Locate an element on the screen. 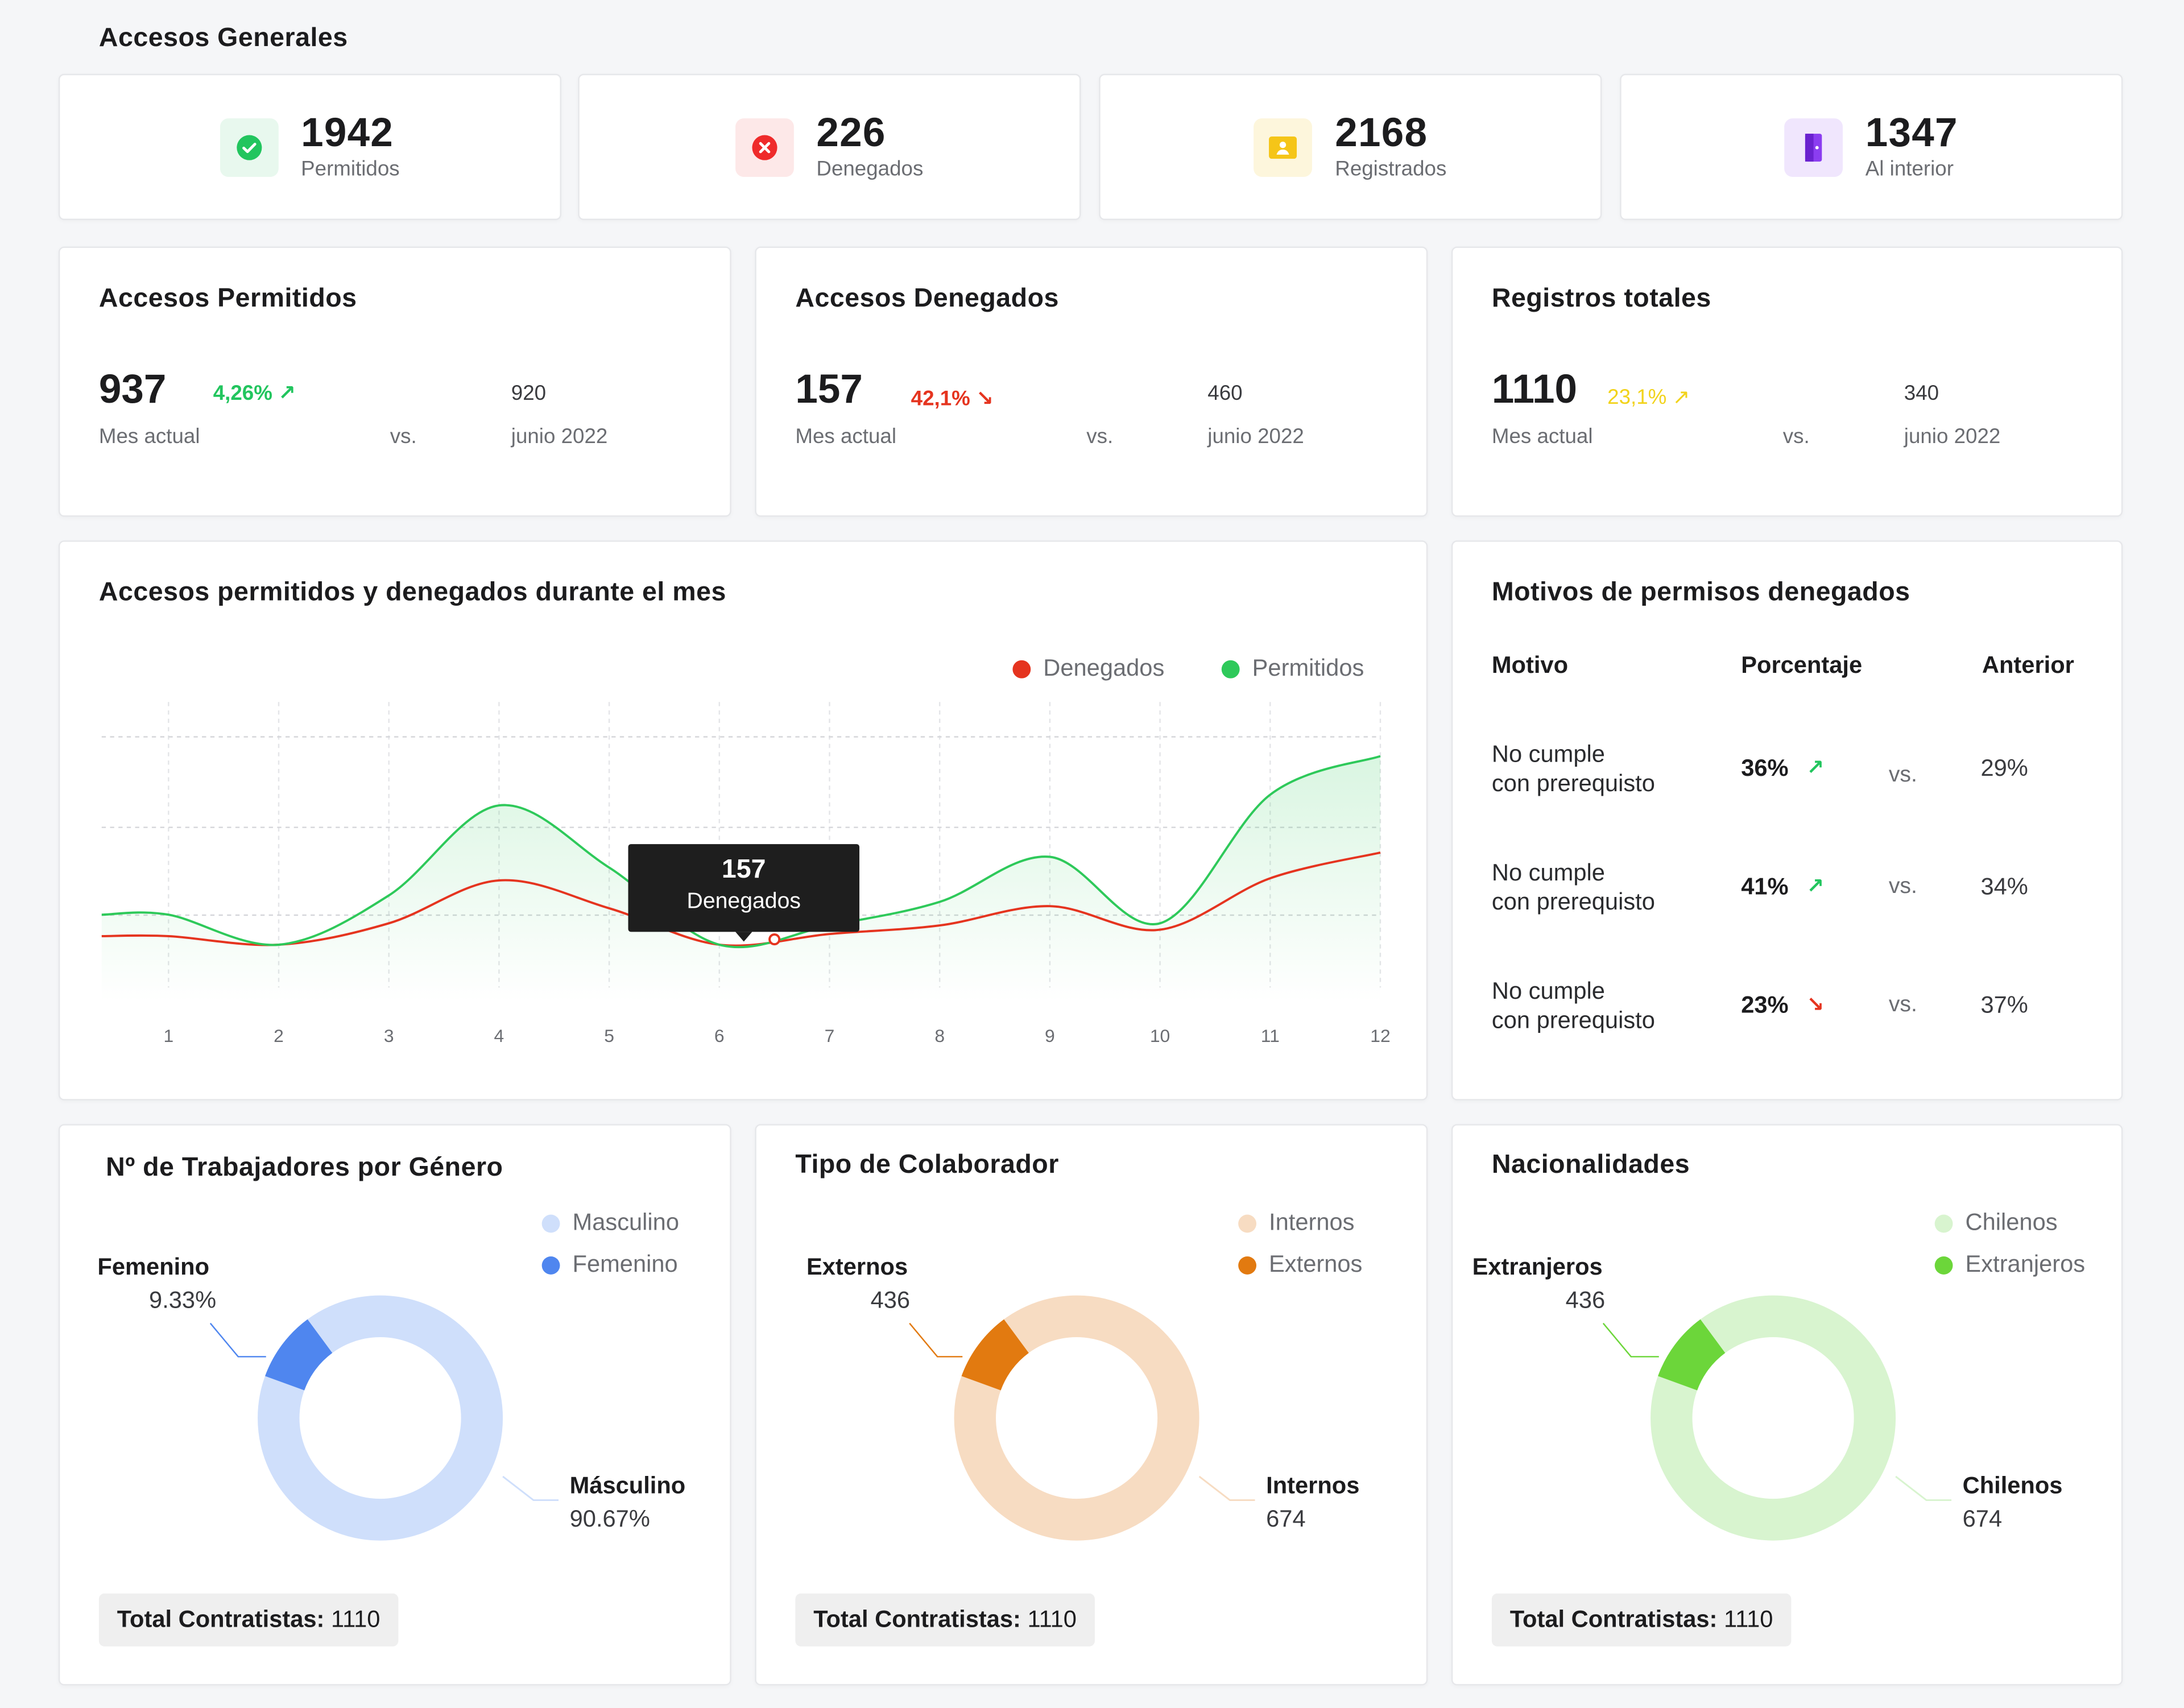 The image size is (2184, 1708). chart-tooltip: 157 Denegados is located at coordinates (744, 893).